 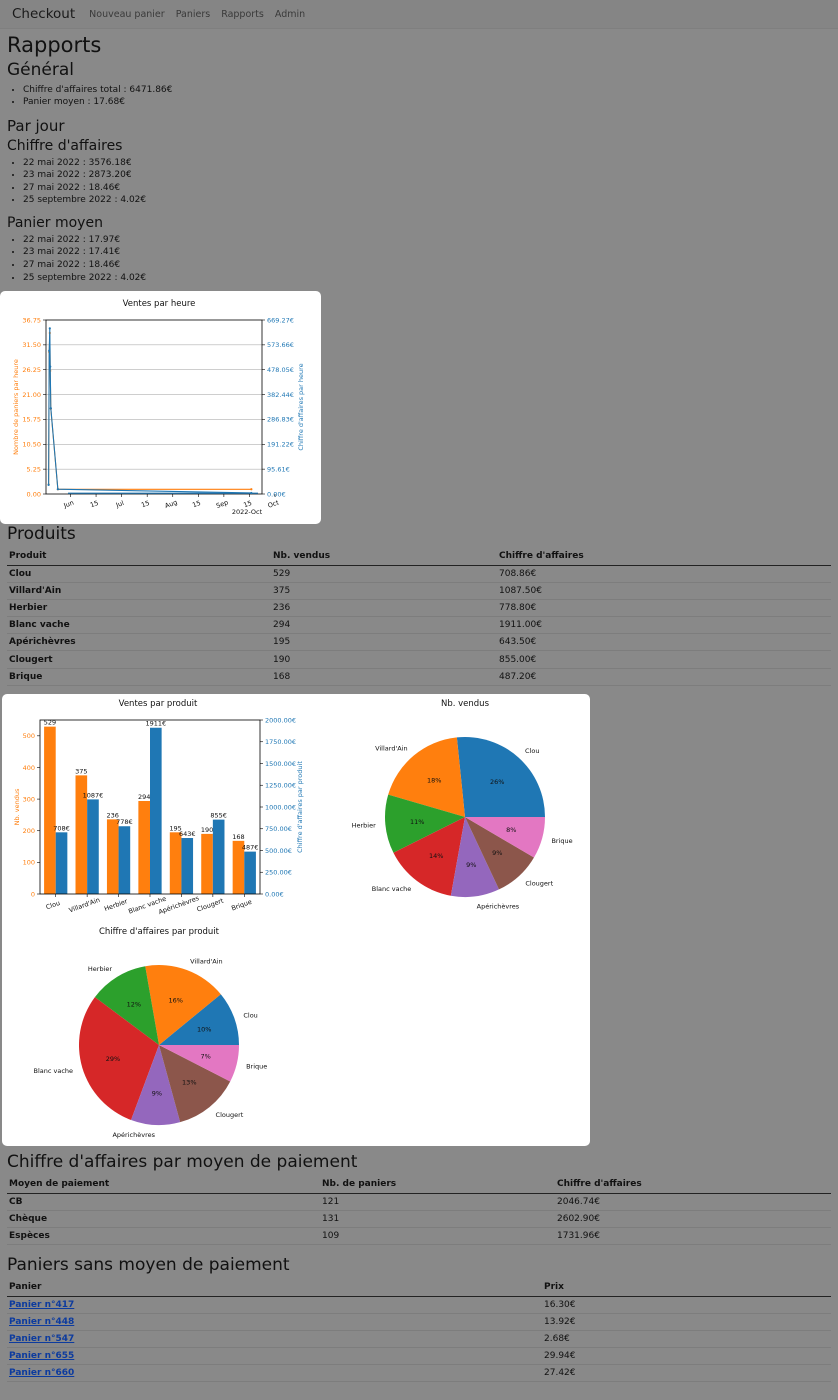 What do you see at coordinates (419, 642) in the screenshot?
I see `table-row: Apérichèvres 195 643.50€` at bounding box center [419, 642].